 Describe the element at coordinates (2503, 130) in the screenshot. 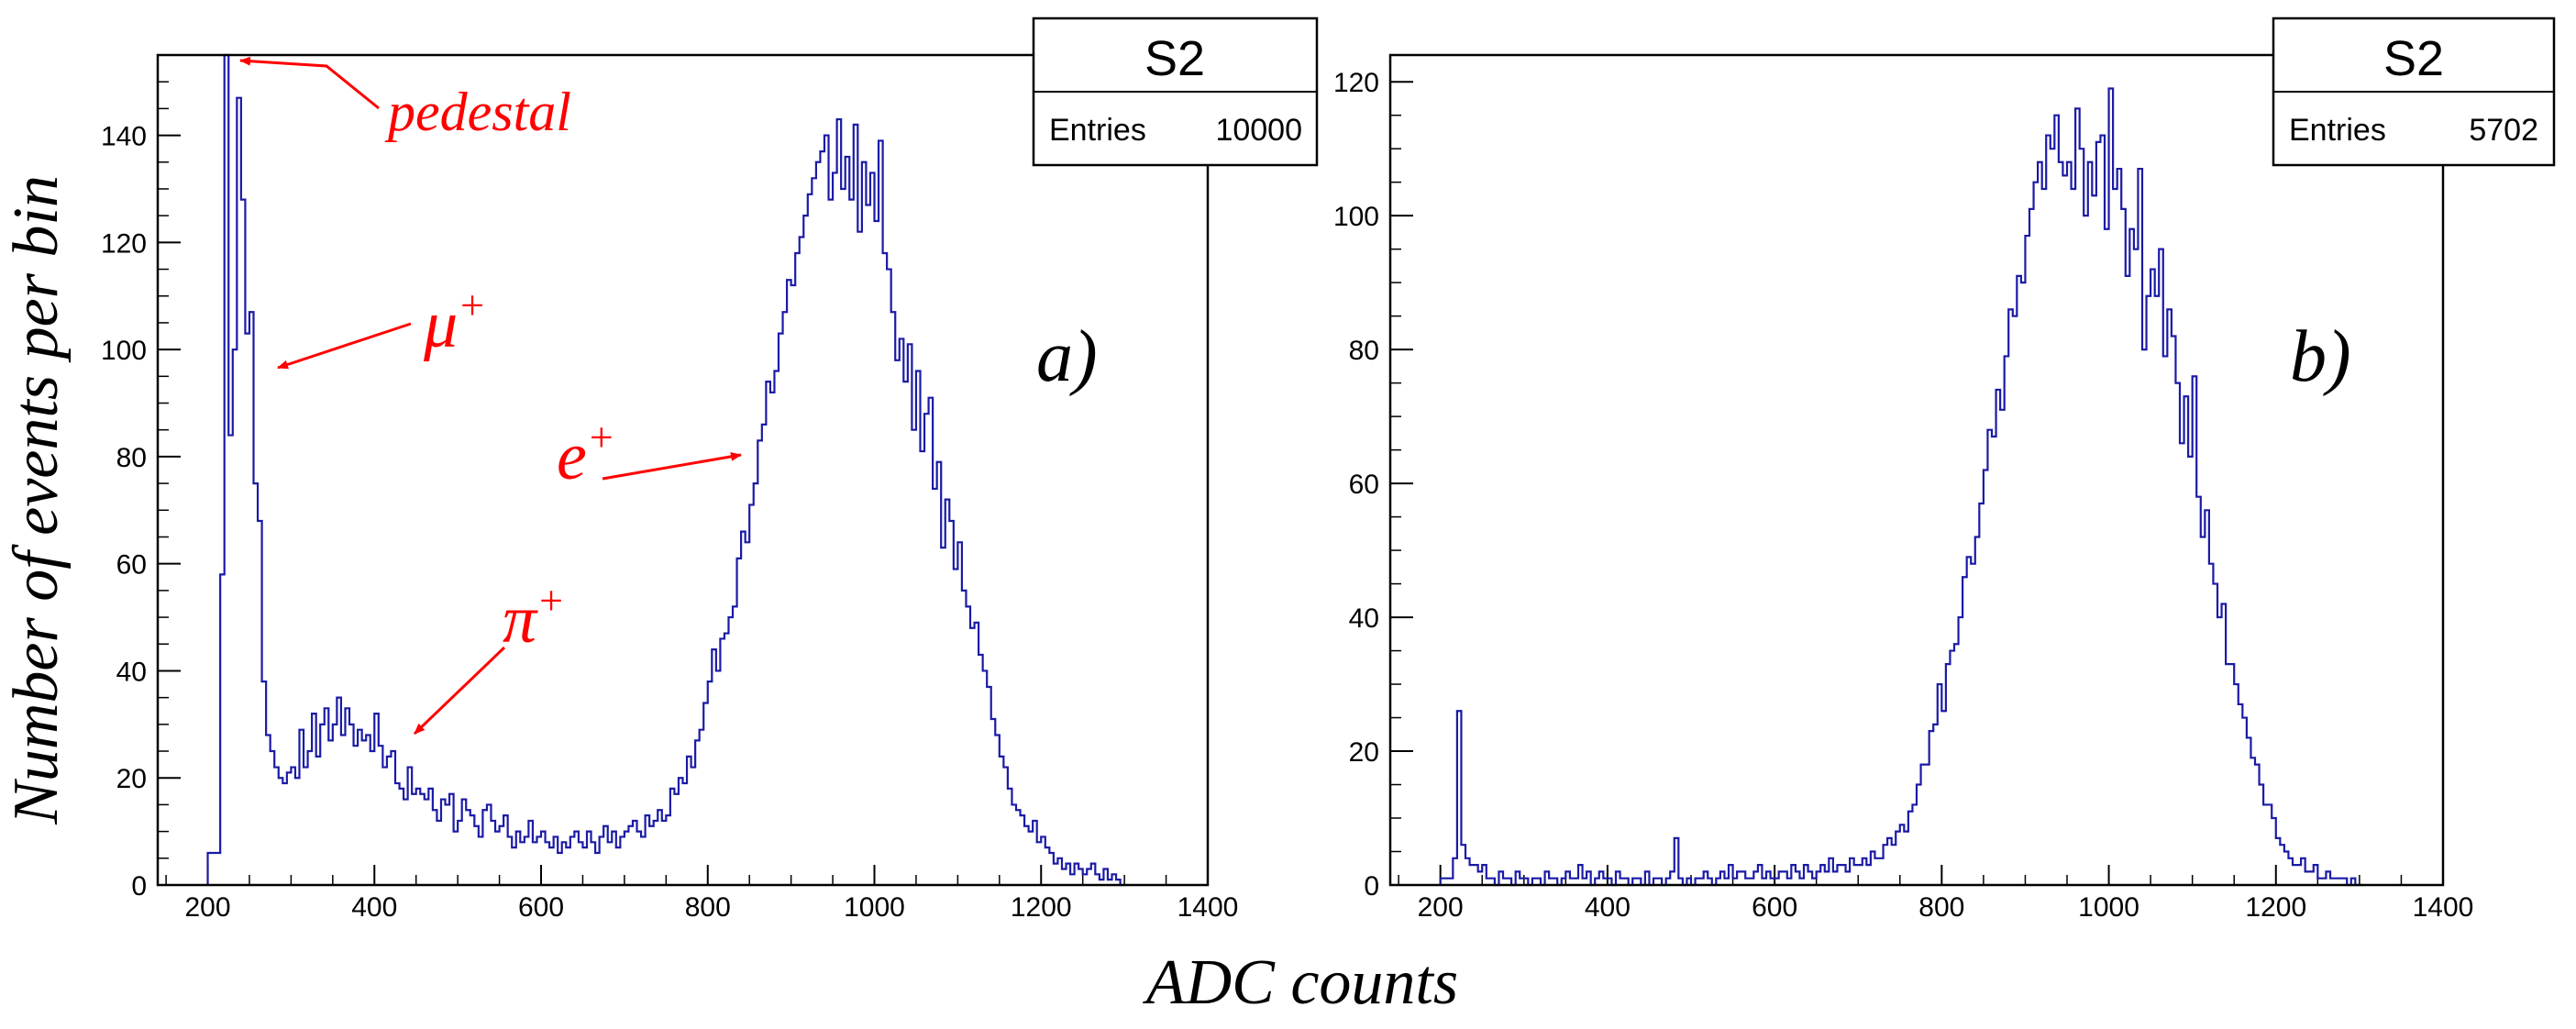

I see `panel-b-stats-entries-value: 5702` at that location.